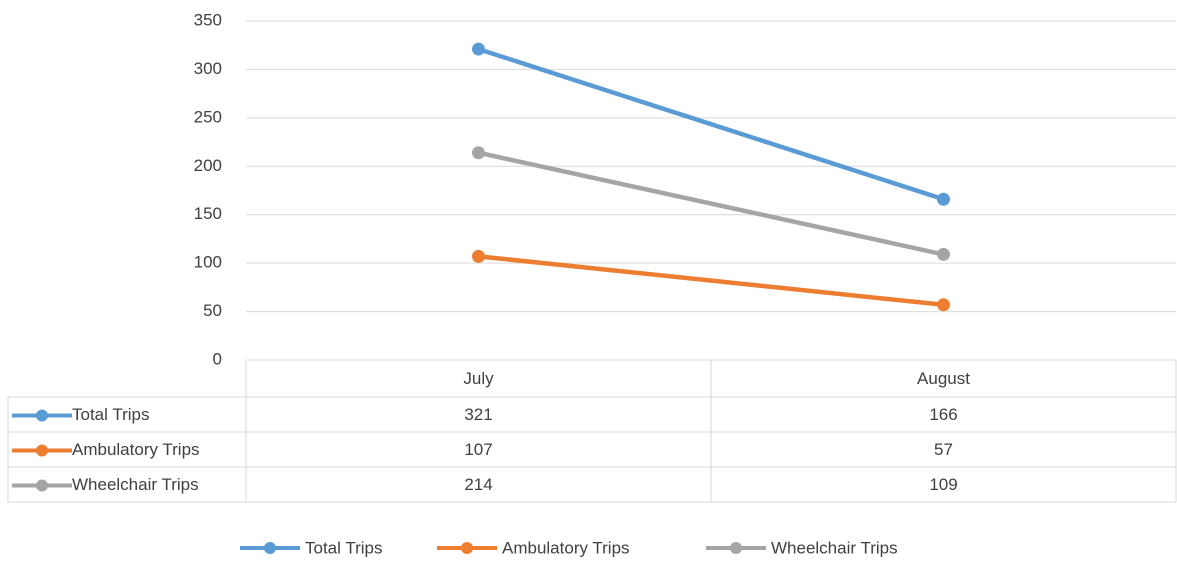 This screenshot has height=561, width=1177. What do you see at coordinates (343, 547) in the screenshot?
I see `legend-label: Total Trips` at bounding box center [343, 547].